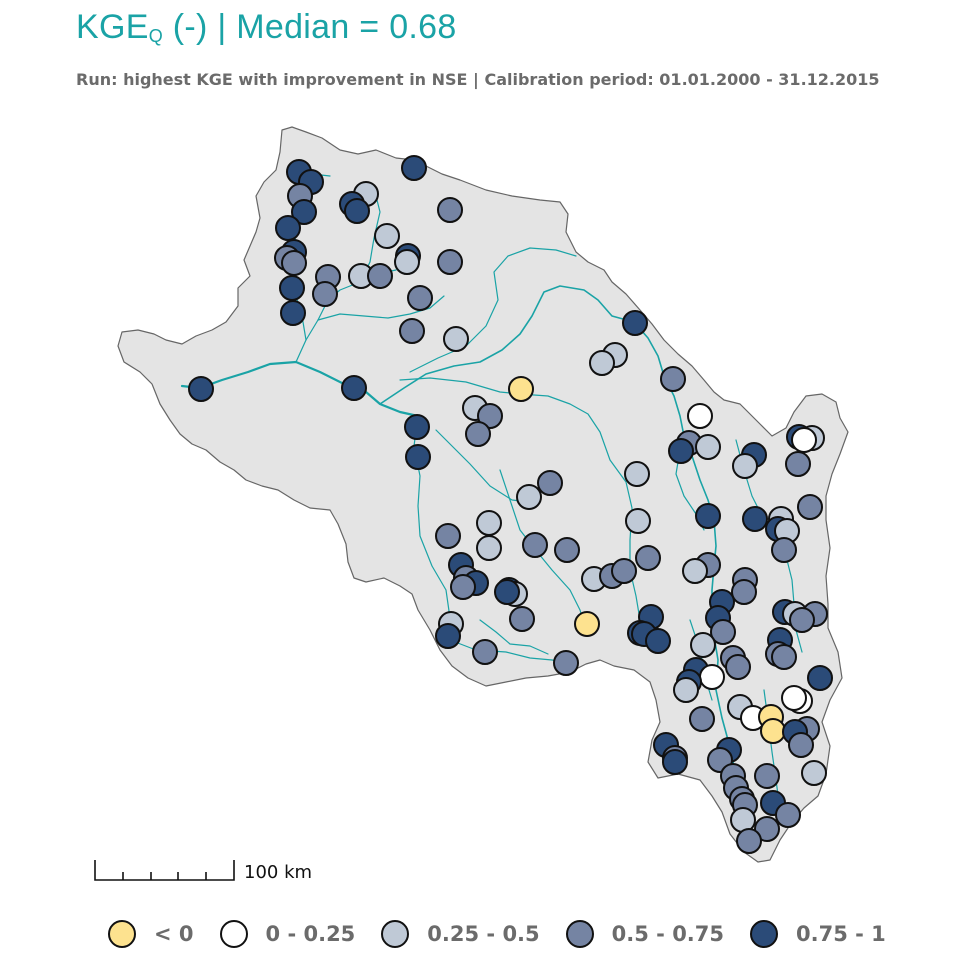  Describe the element at coordinates (266, 27) in the screenshot. I see `map-title: KGEQ (-) | Median = 0.68` at that location.